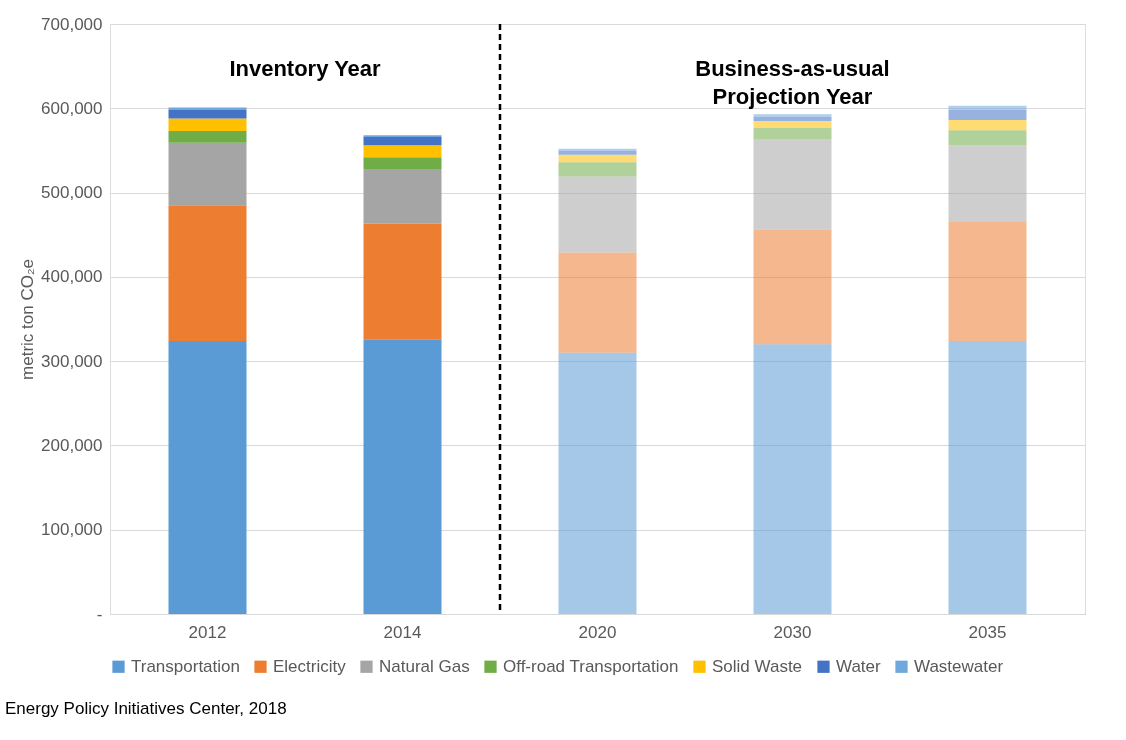 The image size is (1126, 740). Describe the element at coordinates (146, 708) in the screenshot. I see `text: Energy Policy Initiatives Center, 2018` at that location.